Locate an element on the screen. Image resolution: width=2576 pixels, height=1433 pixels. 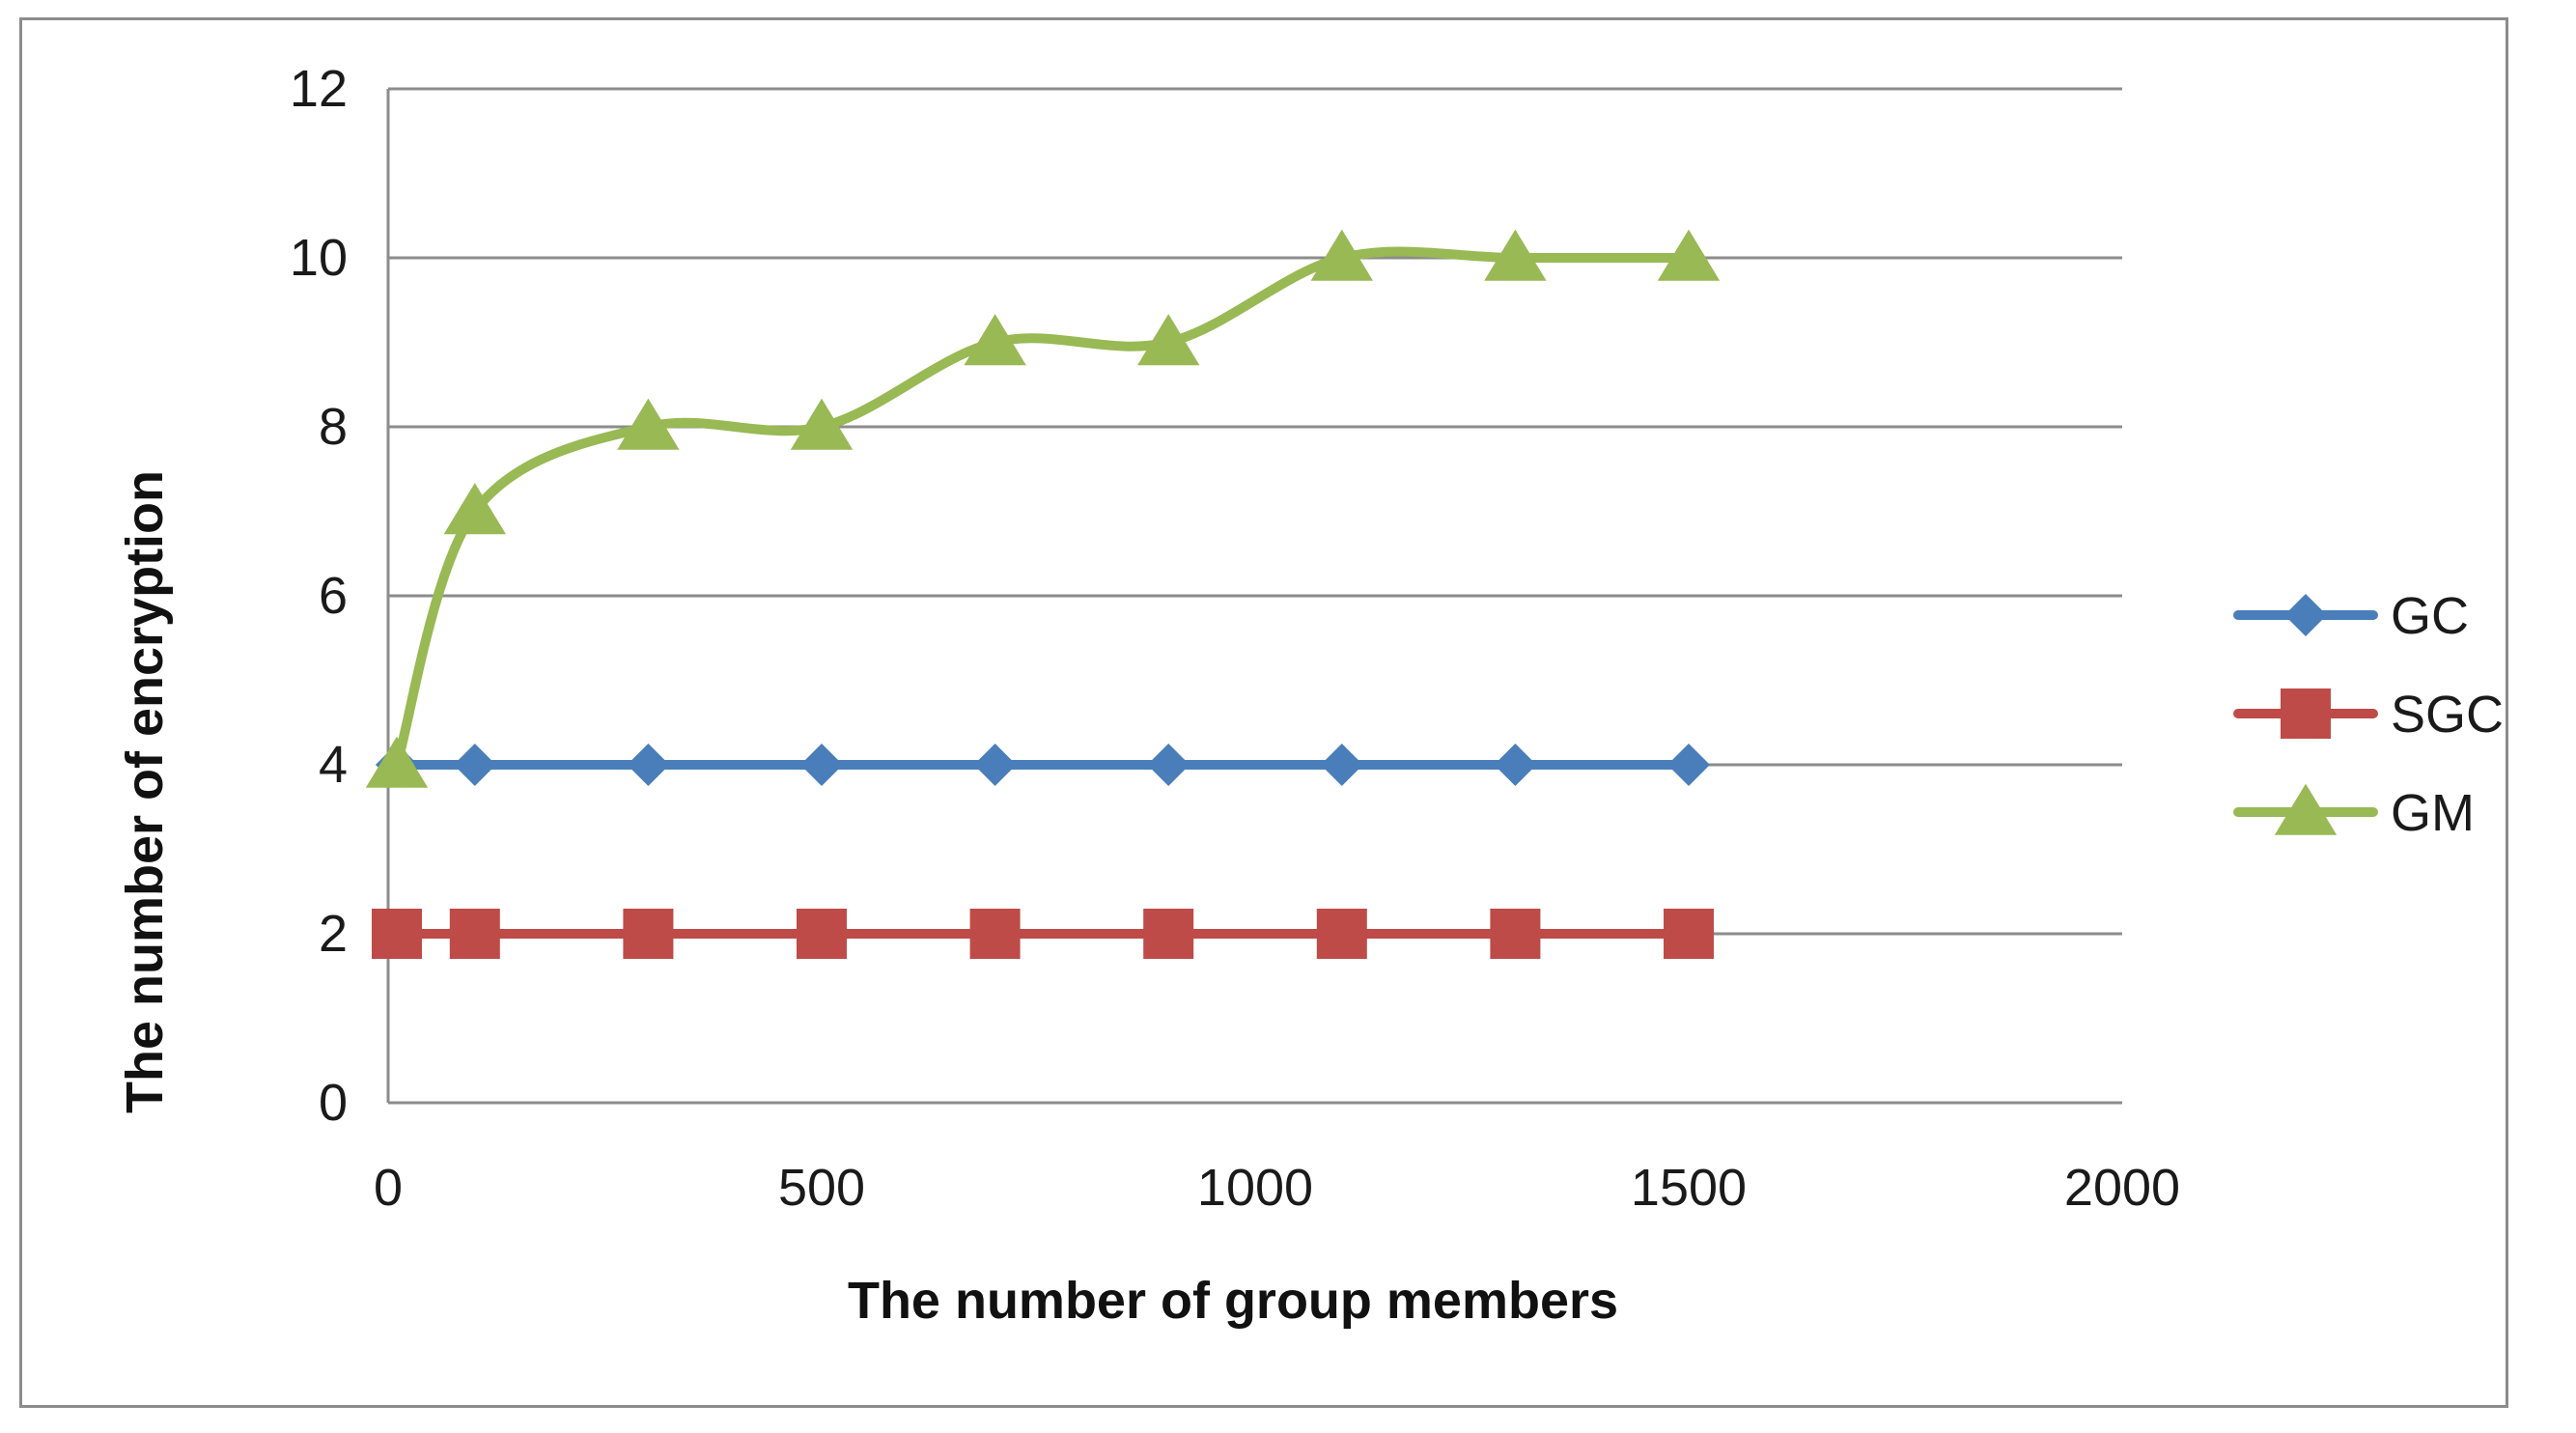
y-tick-label-0: 0 is located at coordinates (334, 1103).